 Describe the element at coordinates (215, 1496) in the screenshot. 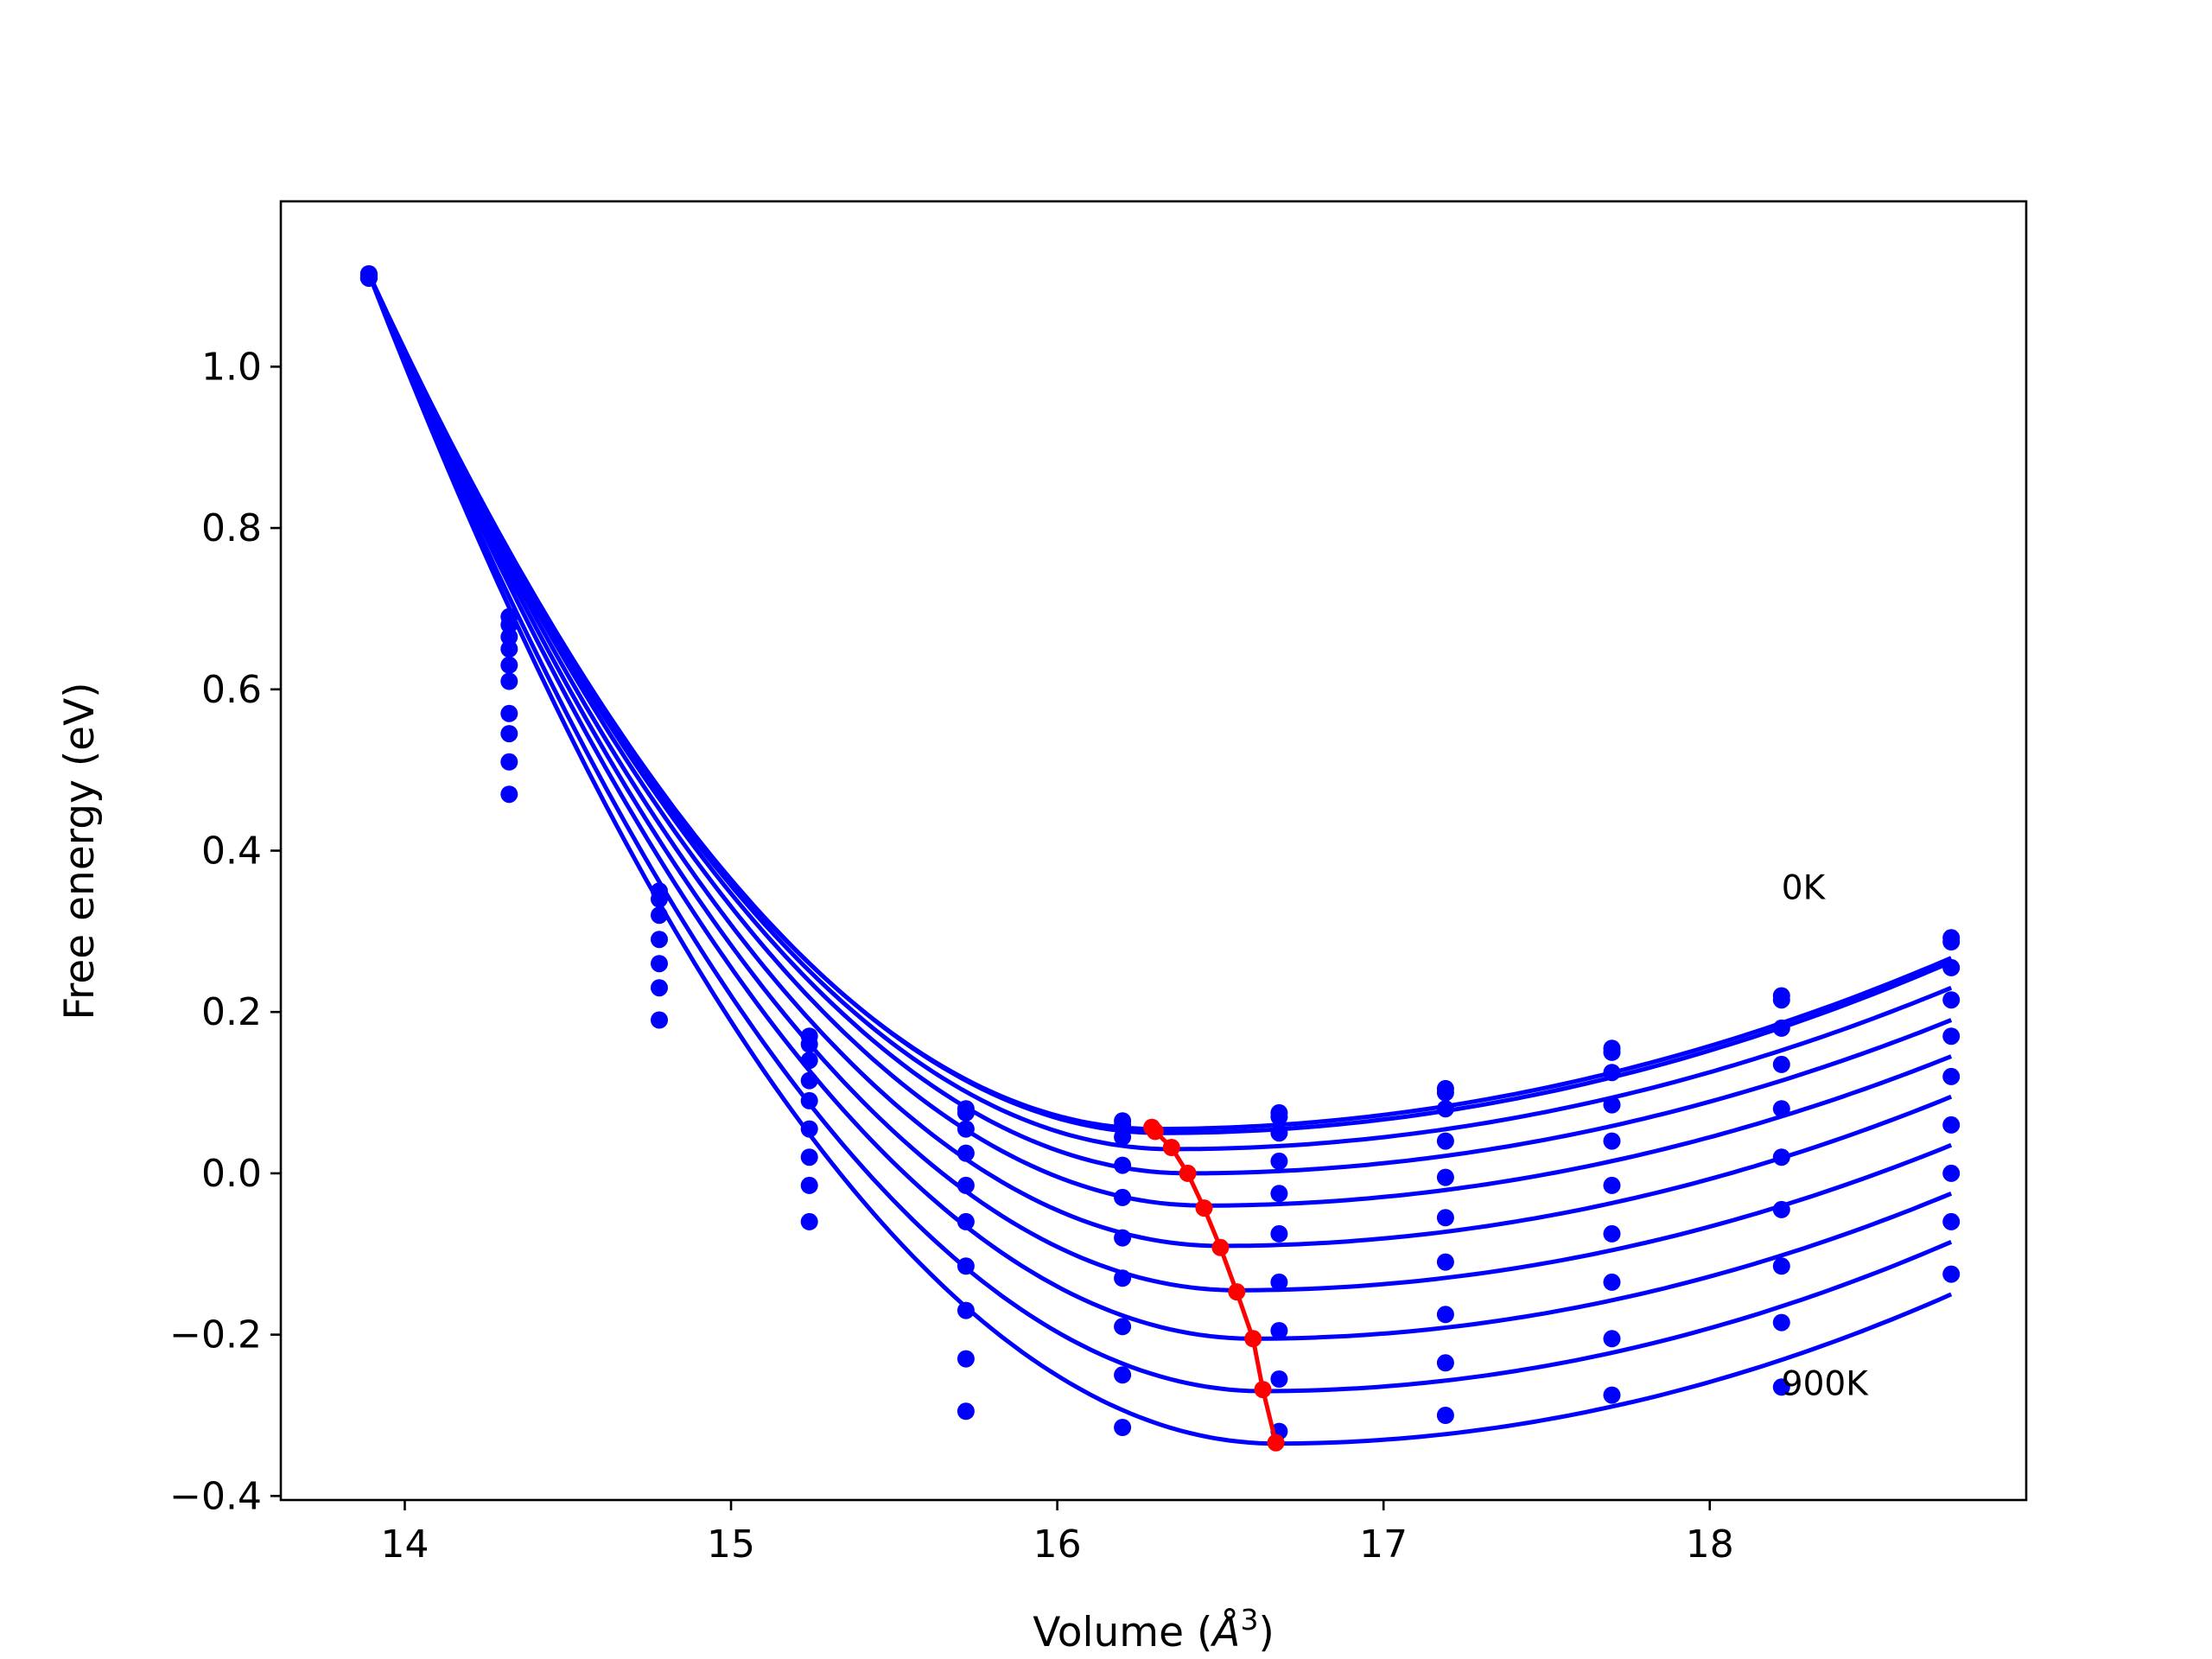

I see `y-tick-label-0: −0.4` at that location.